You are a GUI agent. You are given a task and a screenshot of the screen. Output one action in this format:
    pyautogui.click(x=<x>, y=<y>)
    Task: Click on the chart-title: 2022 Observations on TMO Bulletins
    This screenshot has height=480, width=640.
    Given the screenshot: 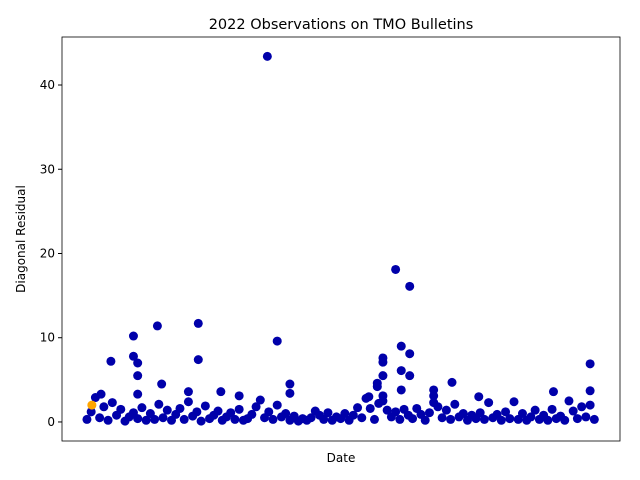 What is the action you would take?
    pyautogui.click(x=341, y=25)
    